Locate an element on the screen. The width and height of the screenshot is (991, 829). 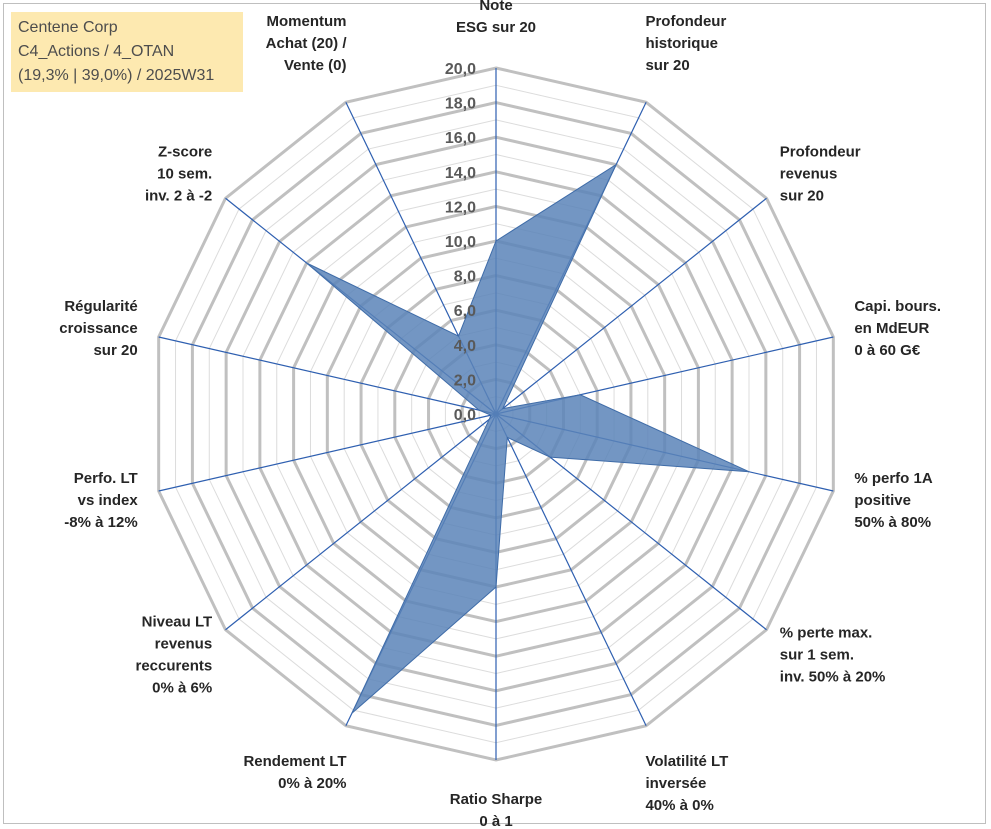
axis-label: Rendement LT 0% à 20% is located at coordinates (294, 772).